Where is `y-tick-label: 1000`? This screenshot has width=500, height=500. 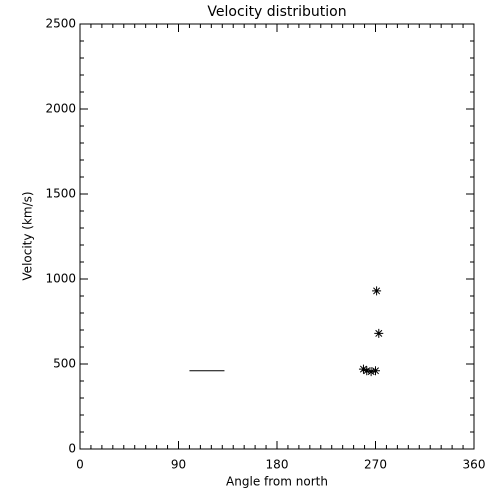
y-tick-label: 1000 is located at coordinates (60, 279).